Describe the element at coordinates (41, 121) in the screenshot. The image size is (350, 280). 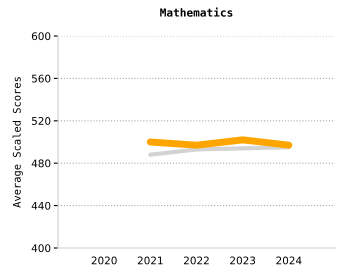
I see `y-tick-label: 520` at that location.